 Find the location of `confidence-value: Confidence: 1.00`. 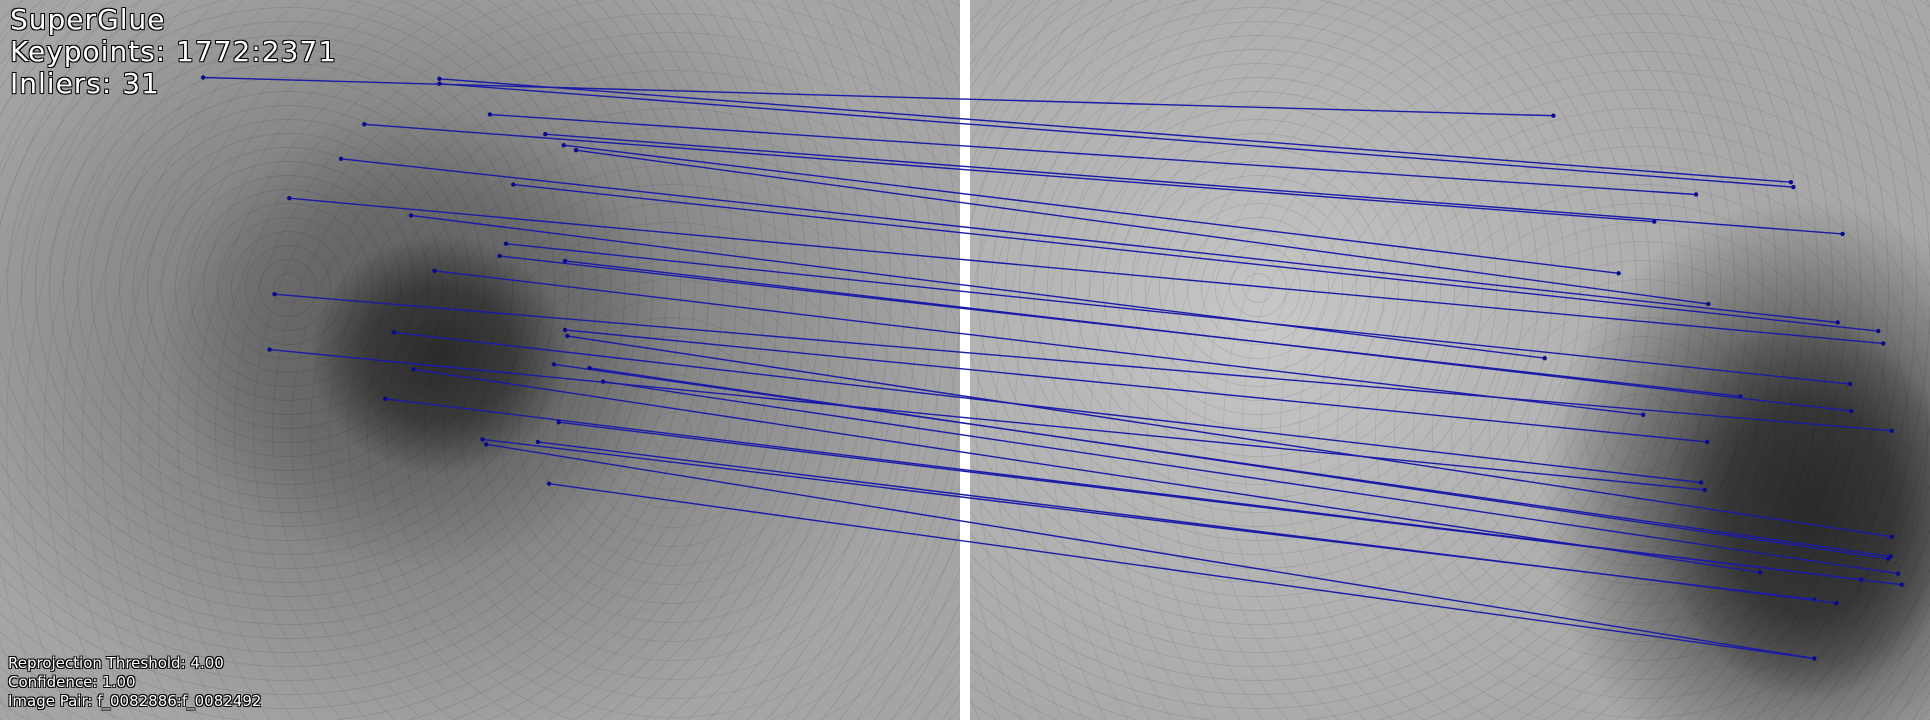

confidence-value: Confidence: 1.00 is located at coordinates (72, 682).